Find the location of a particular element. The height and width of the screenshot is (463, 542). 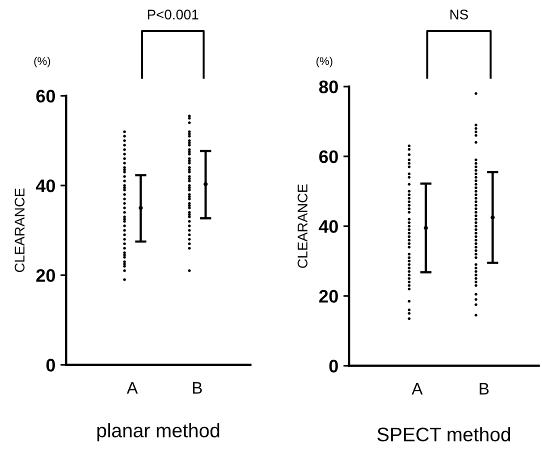

y-tick-label: 80 is located at coordinates (328, 87).